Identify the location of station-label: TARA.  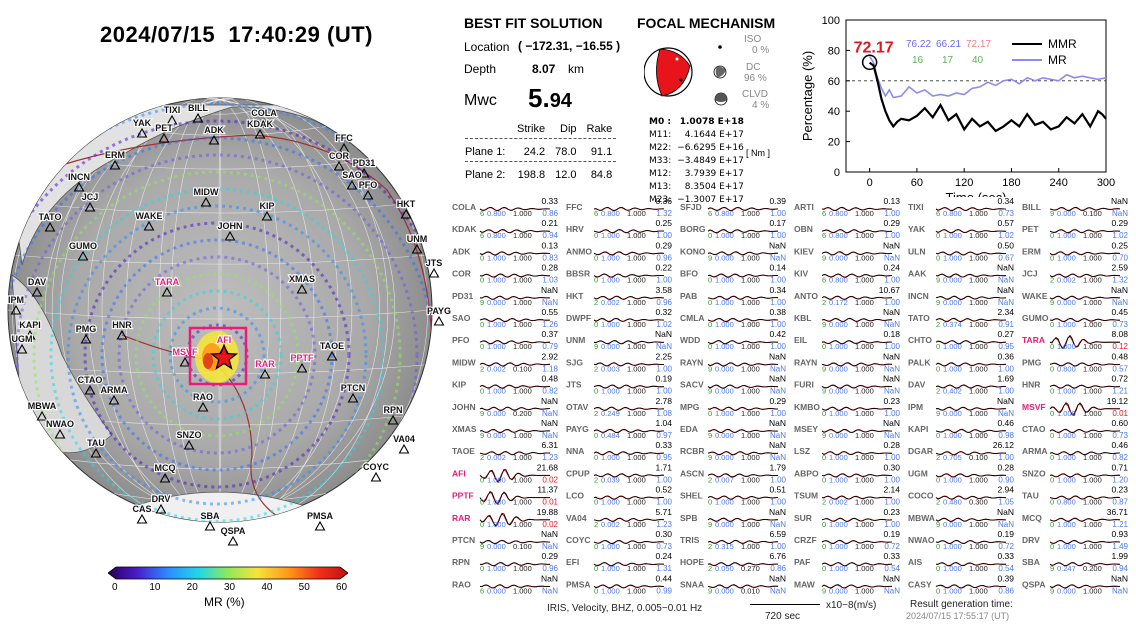
(167, 282).